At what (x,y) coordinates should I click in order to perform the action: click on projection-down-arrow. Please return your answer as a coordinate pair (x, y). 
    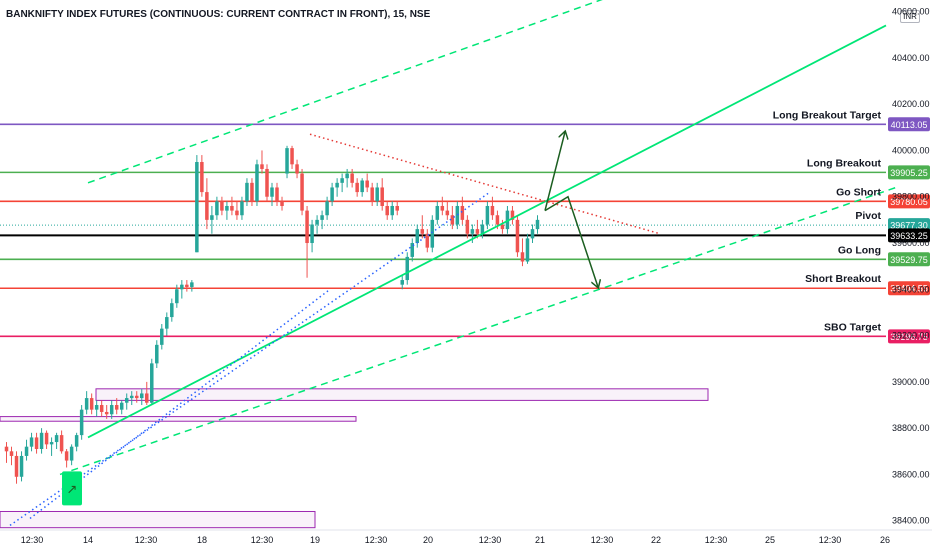
    Looking at the image, I should click on (571, 241).